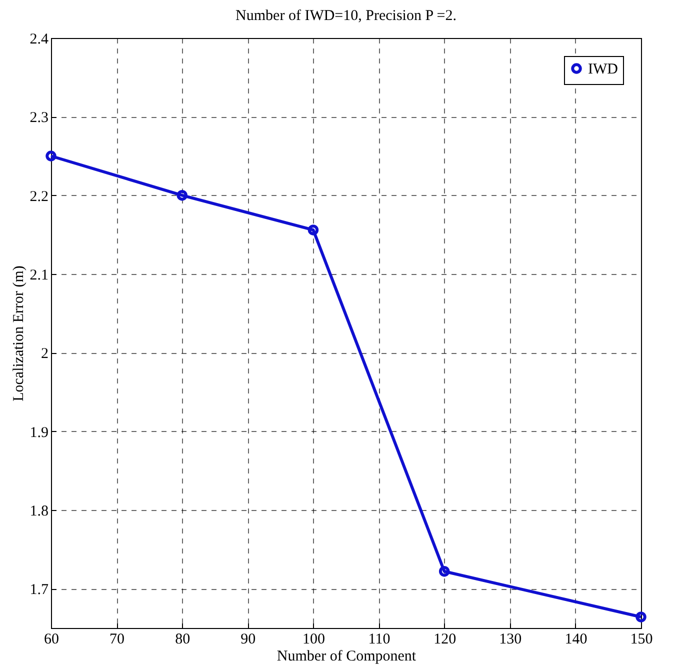 This screenshot has width=692, height=670. Describe the element at coordinates (510, 640) in the screenshot. I see `x-tick-label: 130` at that location.